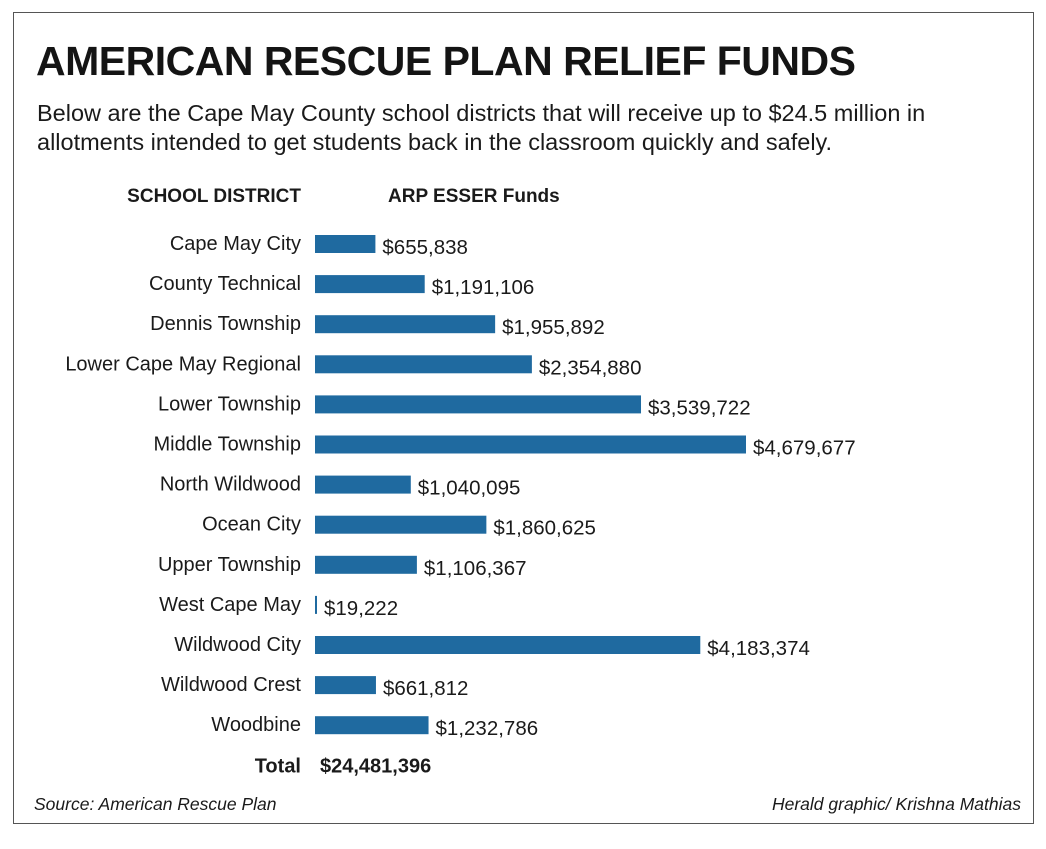 The width and height of the screenshot is (1046, 849). What do you see at coordinates (225, 284) in the screenshot?
I see `category-label: County Technical` at bounding box center [225, 284].